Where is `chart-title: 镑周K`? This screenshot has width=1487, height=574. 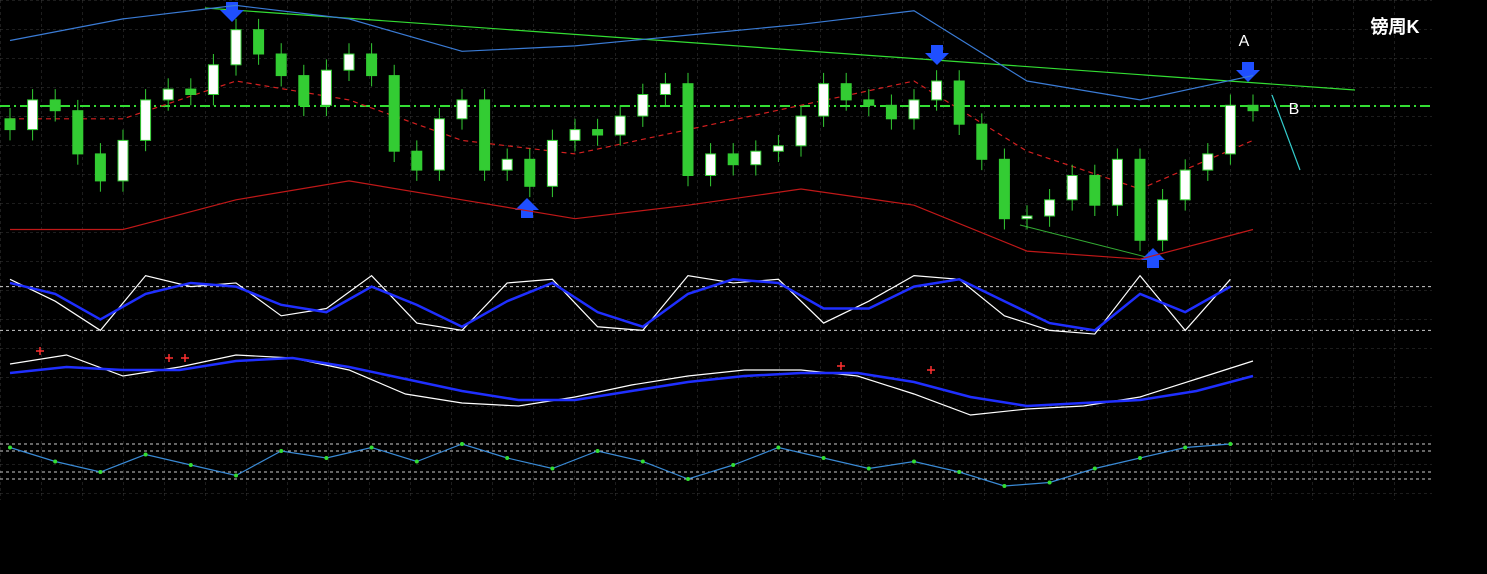
chart-title: 镑周K is located at coordinates (1395, 26).